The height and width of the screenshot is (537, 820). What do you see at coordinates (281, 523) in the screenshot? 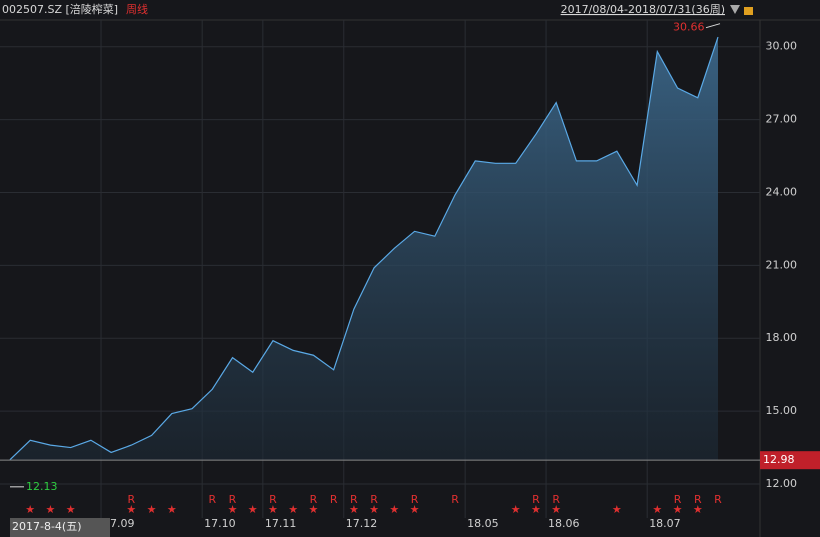
I see `x-tick-label: 17.11` at bounding box center [281, 523].